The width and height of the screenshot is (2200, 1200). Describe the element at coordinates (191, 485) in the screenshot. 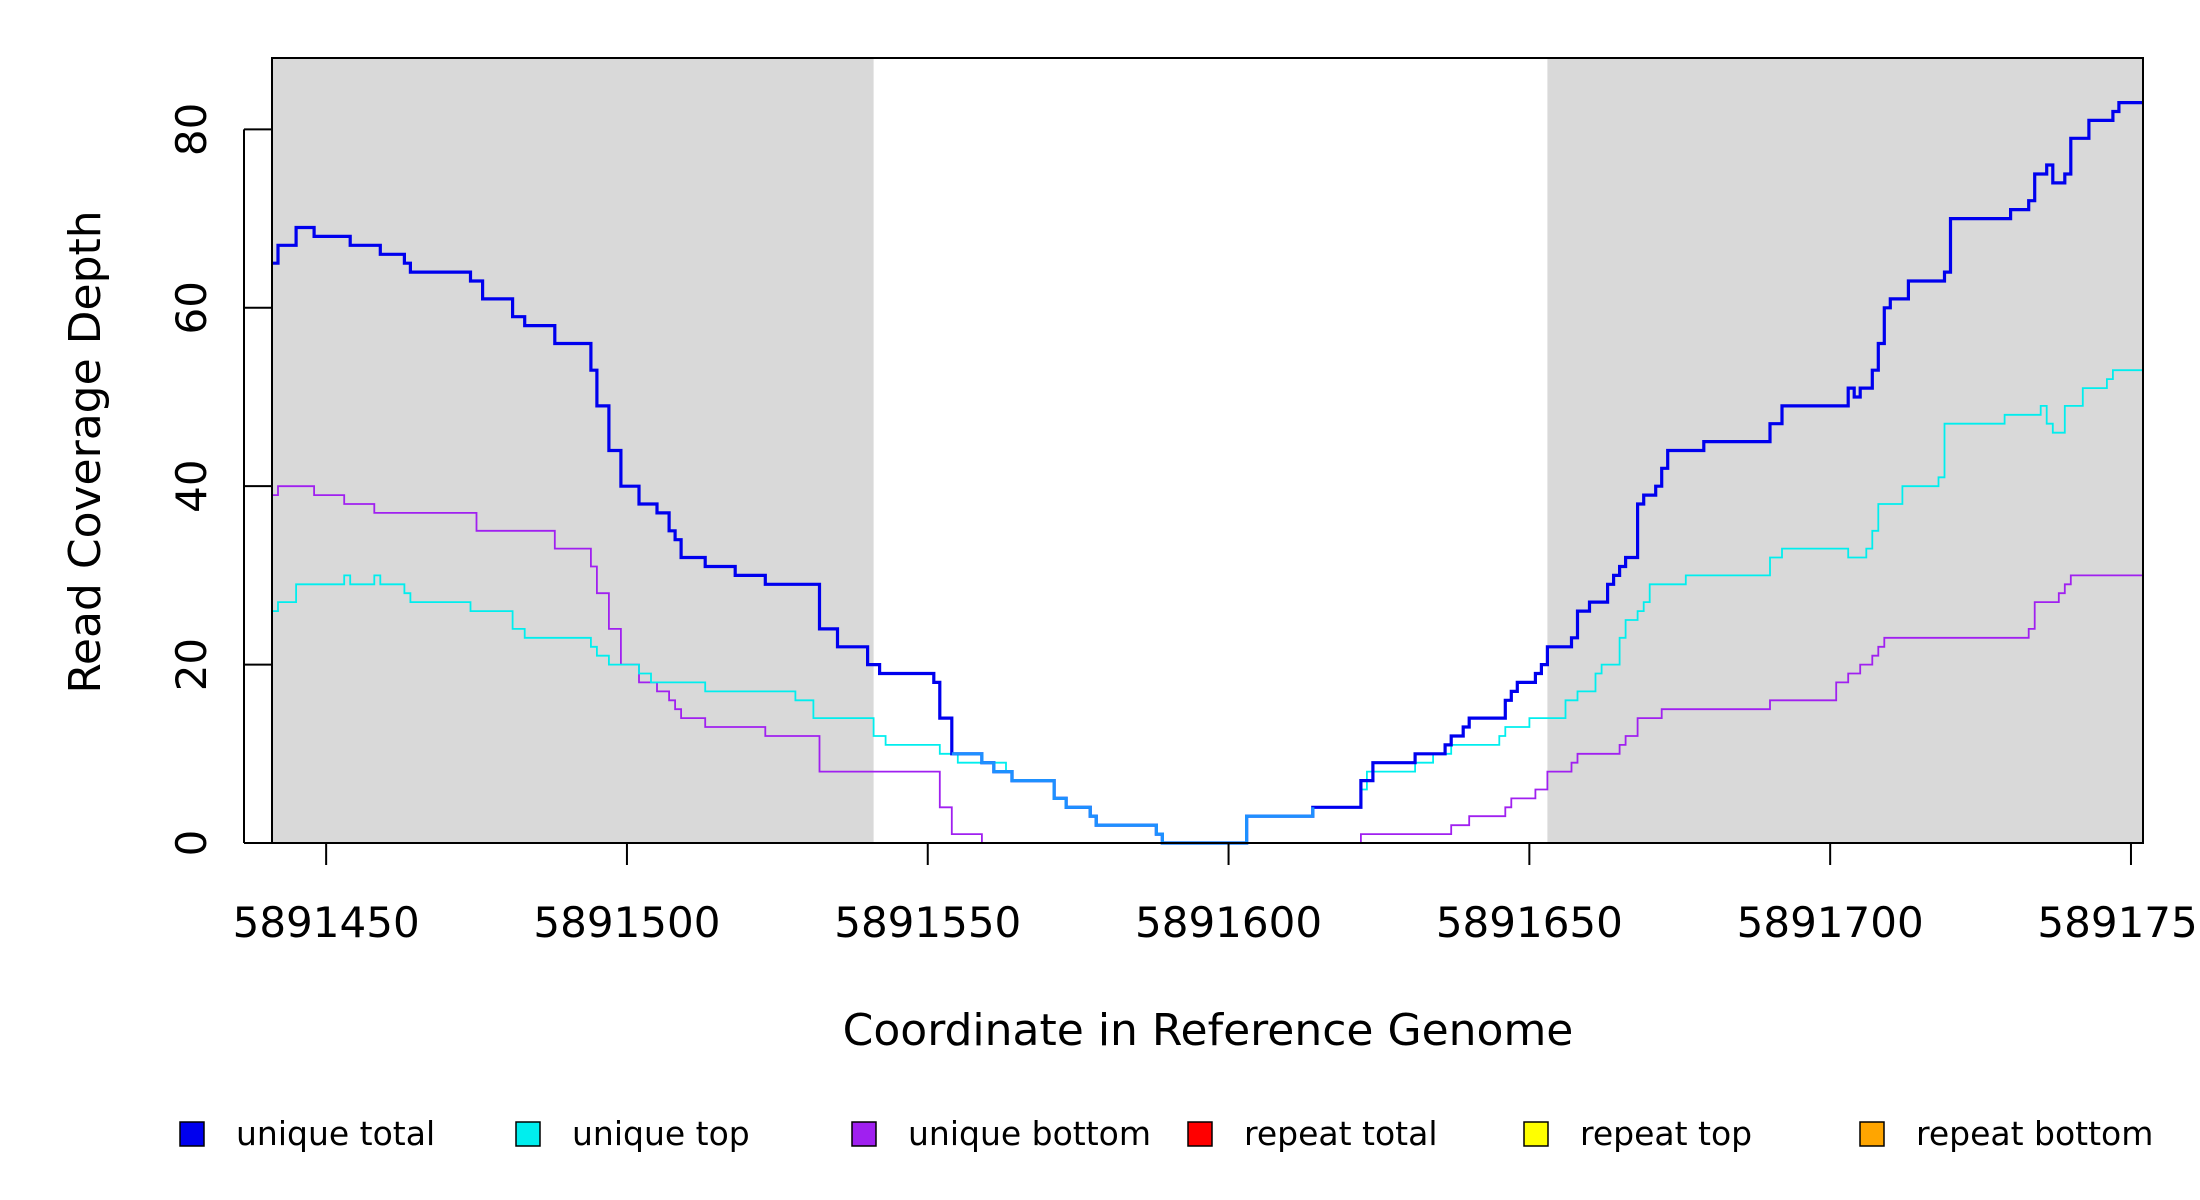

I see `y-tick-label: 40` at that location.